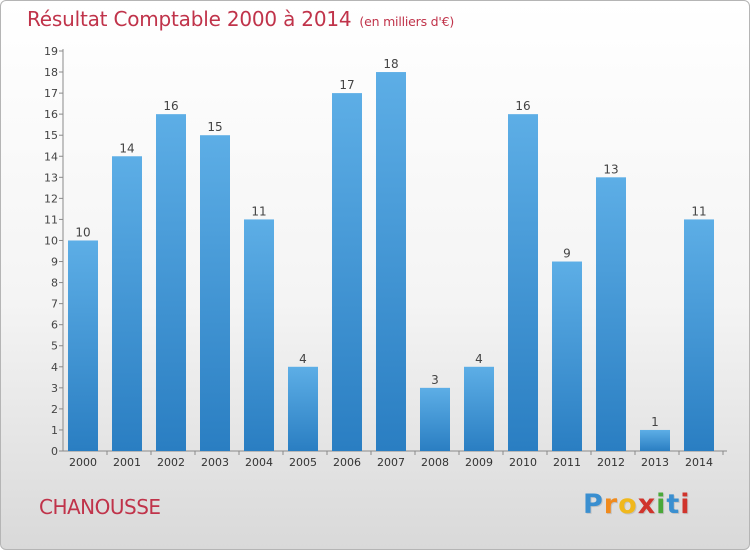  Describe the element at coordinates (611, 314) in the screenshot. I see `bar-2012` at that location.